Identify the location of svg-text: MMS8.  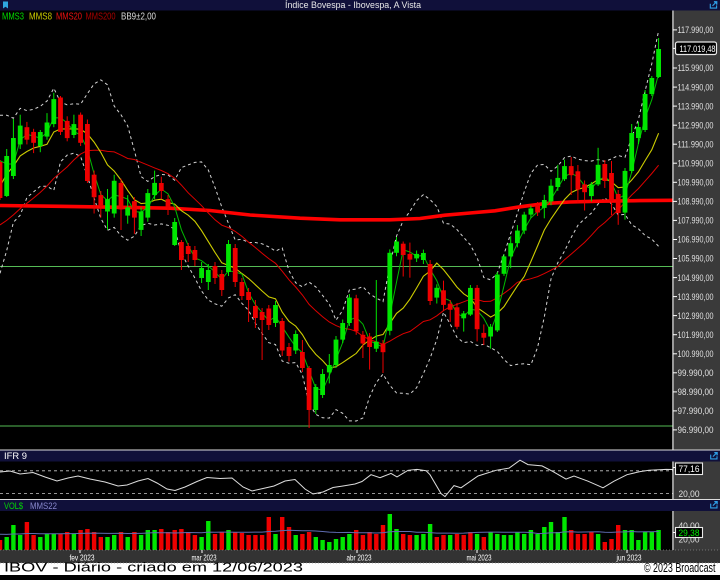
(40, 17).